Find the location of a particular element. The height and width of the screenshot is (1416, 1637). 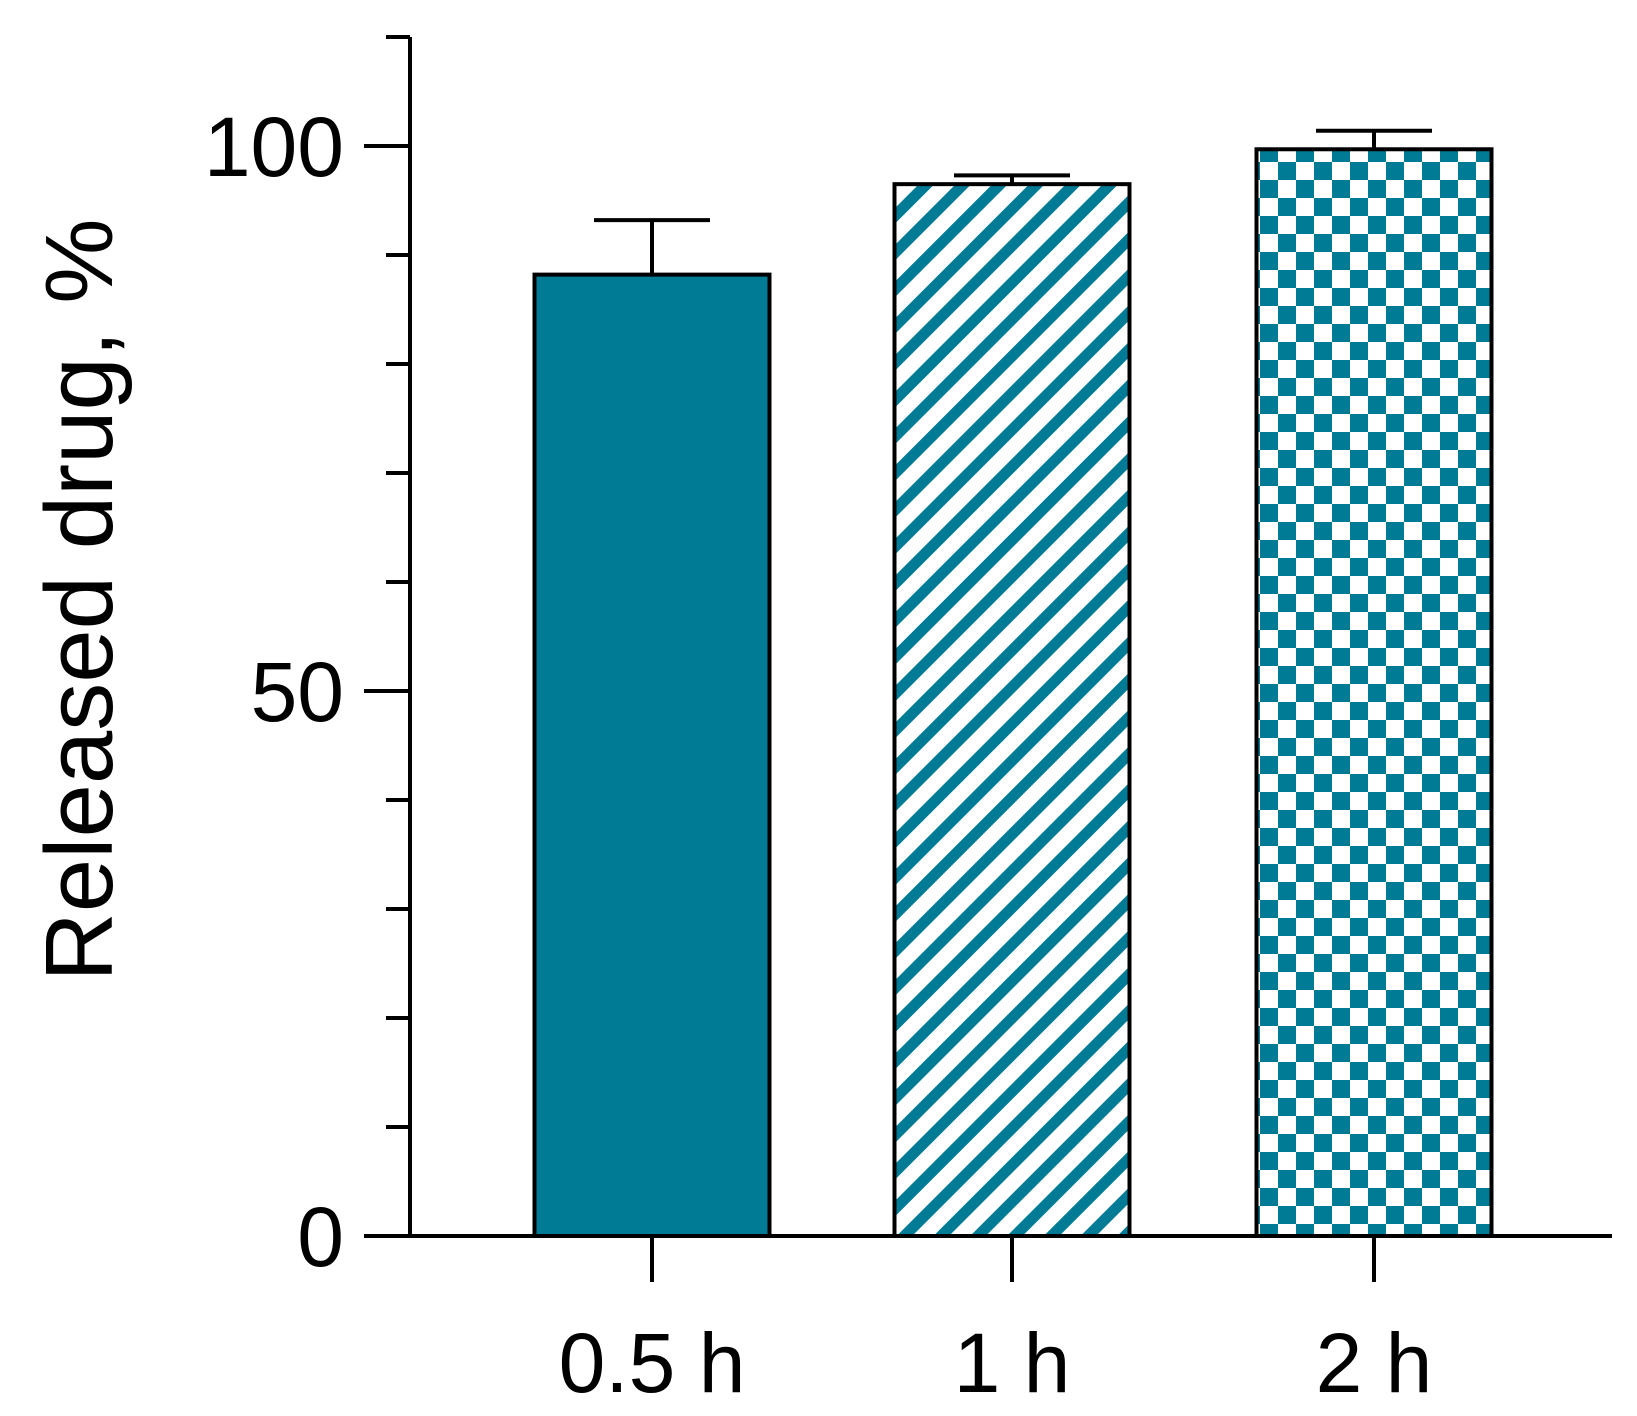

x-tick-label: 0.5 h is located at coordinates (652, 1363).